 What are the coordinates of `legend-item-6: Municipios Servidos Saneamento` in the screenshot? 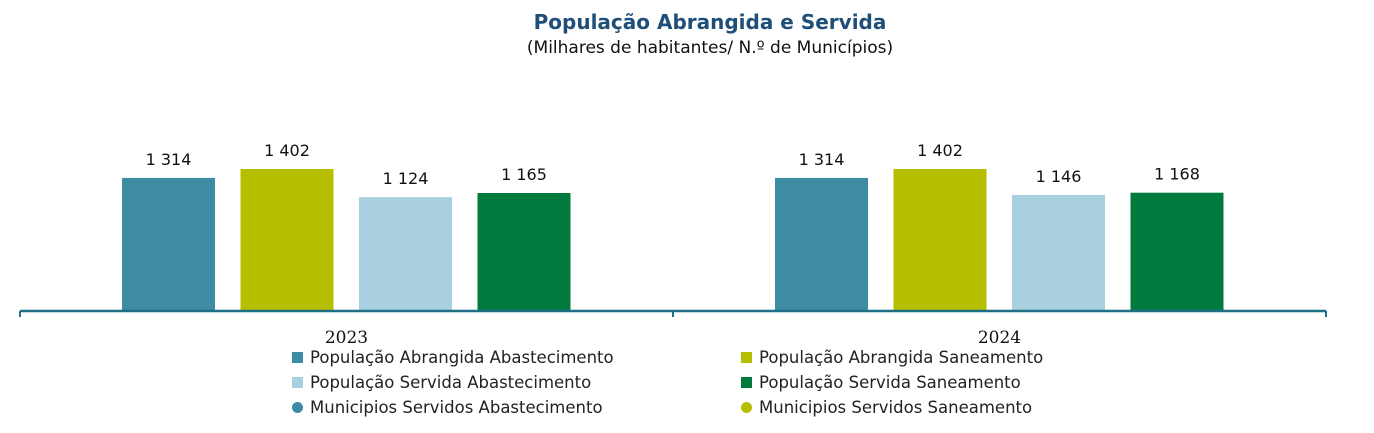 It's located at (886, 407).